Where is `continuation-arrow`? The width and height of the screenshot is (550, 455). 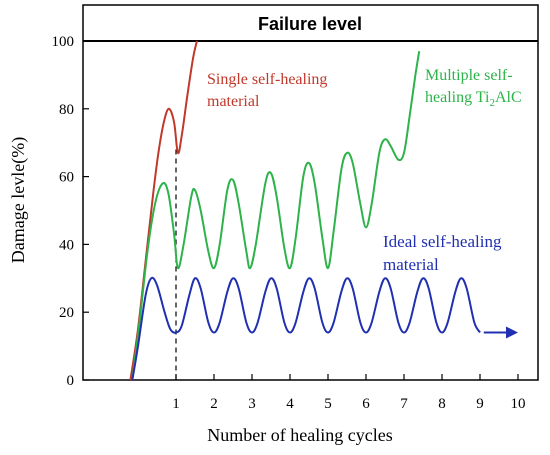
continuation-arrow is located at coordinates (500, 332).